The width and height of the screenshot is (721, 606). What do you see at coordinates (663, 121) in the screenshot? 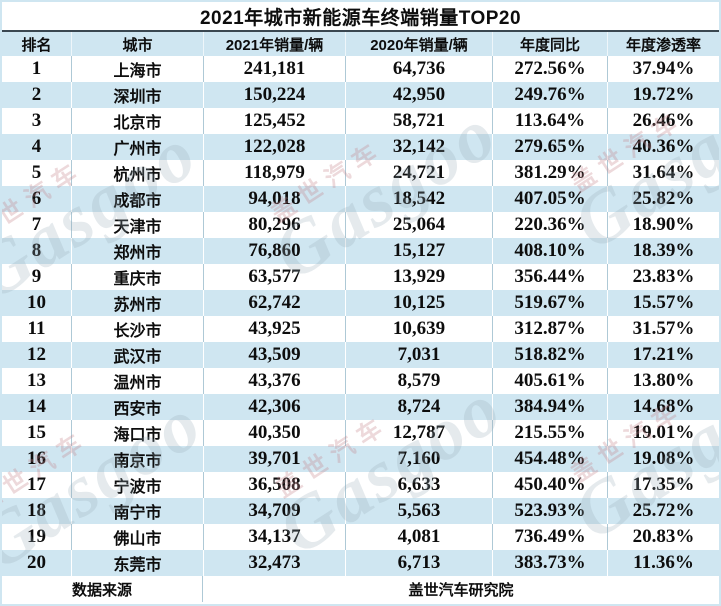
I see `penetration-cell: 26.46%` at bounding box center [663, 121].